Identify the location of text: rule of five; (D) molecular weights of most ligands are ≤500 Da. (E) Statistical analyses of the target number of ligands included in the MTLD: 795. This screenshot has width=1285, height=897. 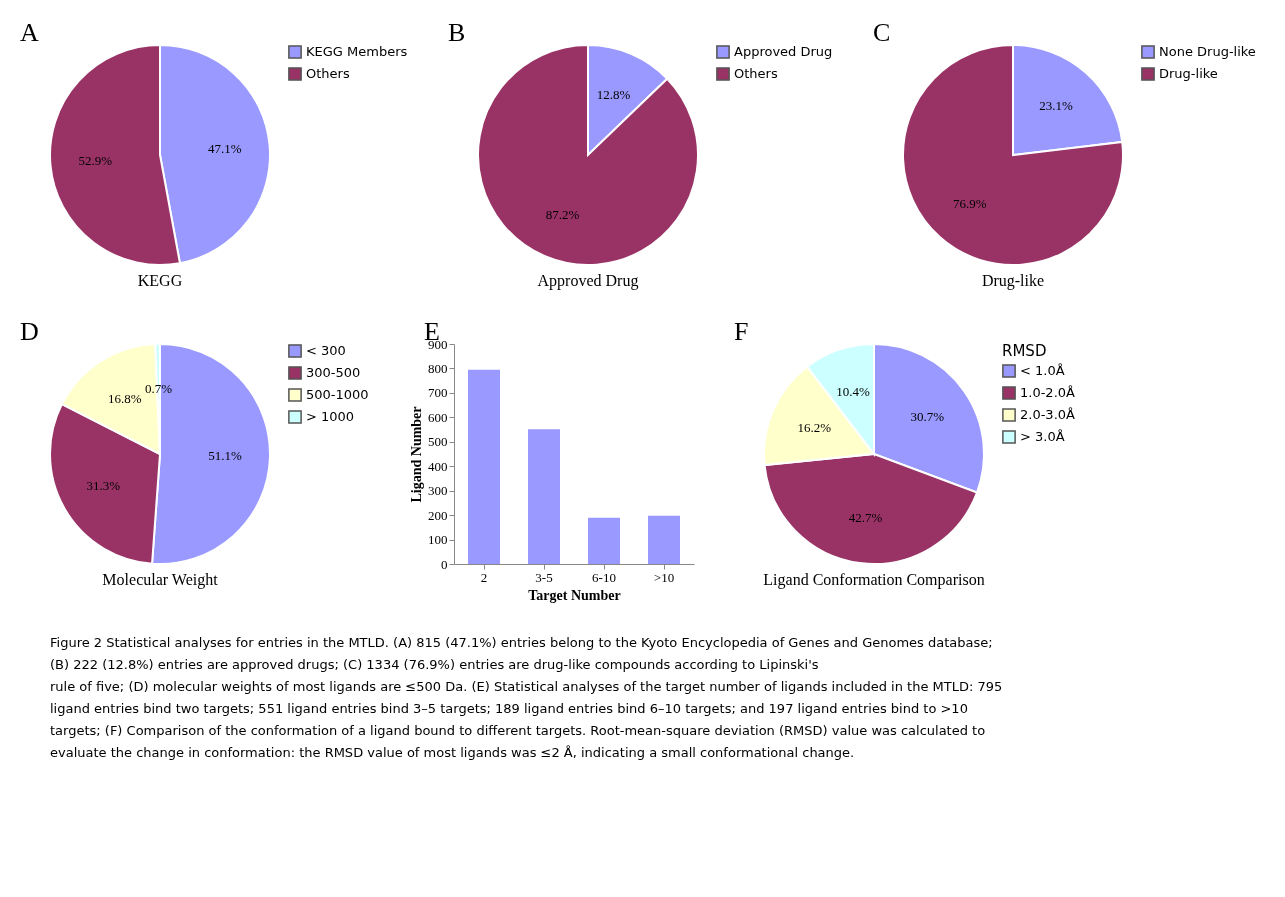
(526, 686).